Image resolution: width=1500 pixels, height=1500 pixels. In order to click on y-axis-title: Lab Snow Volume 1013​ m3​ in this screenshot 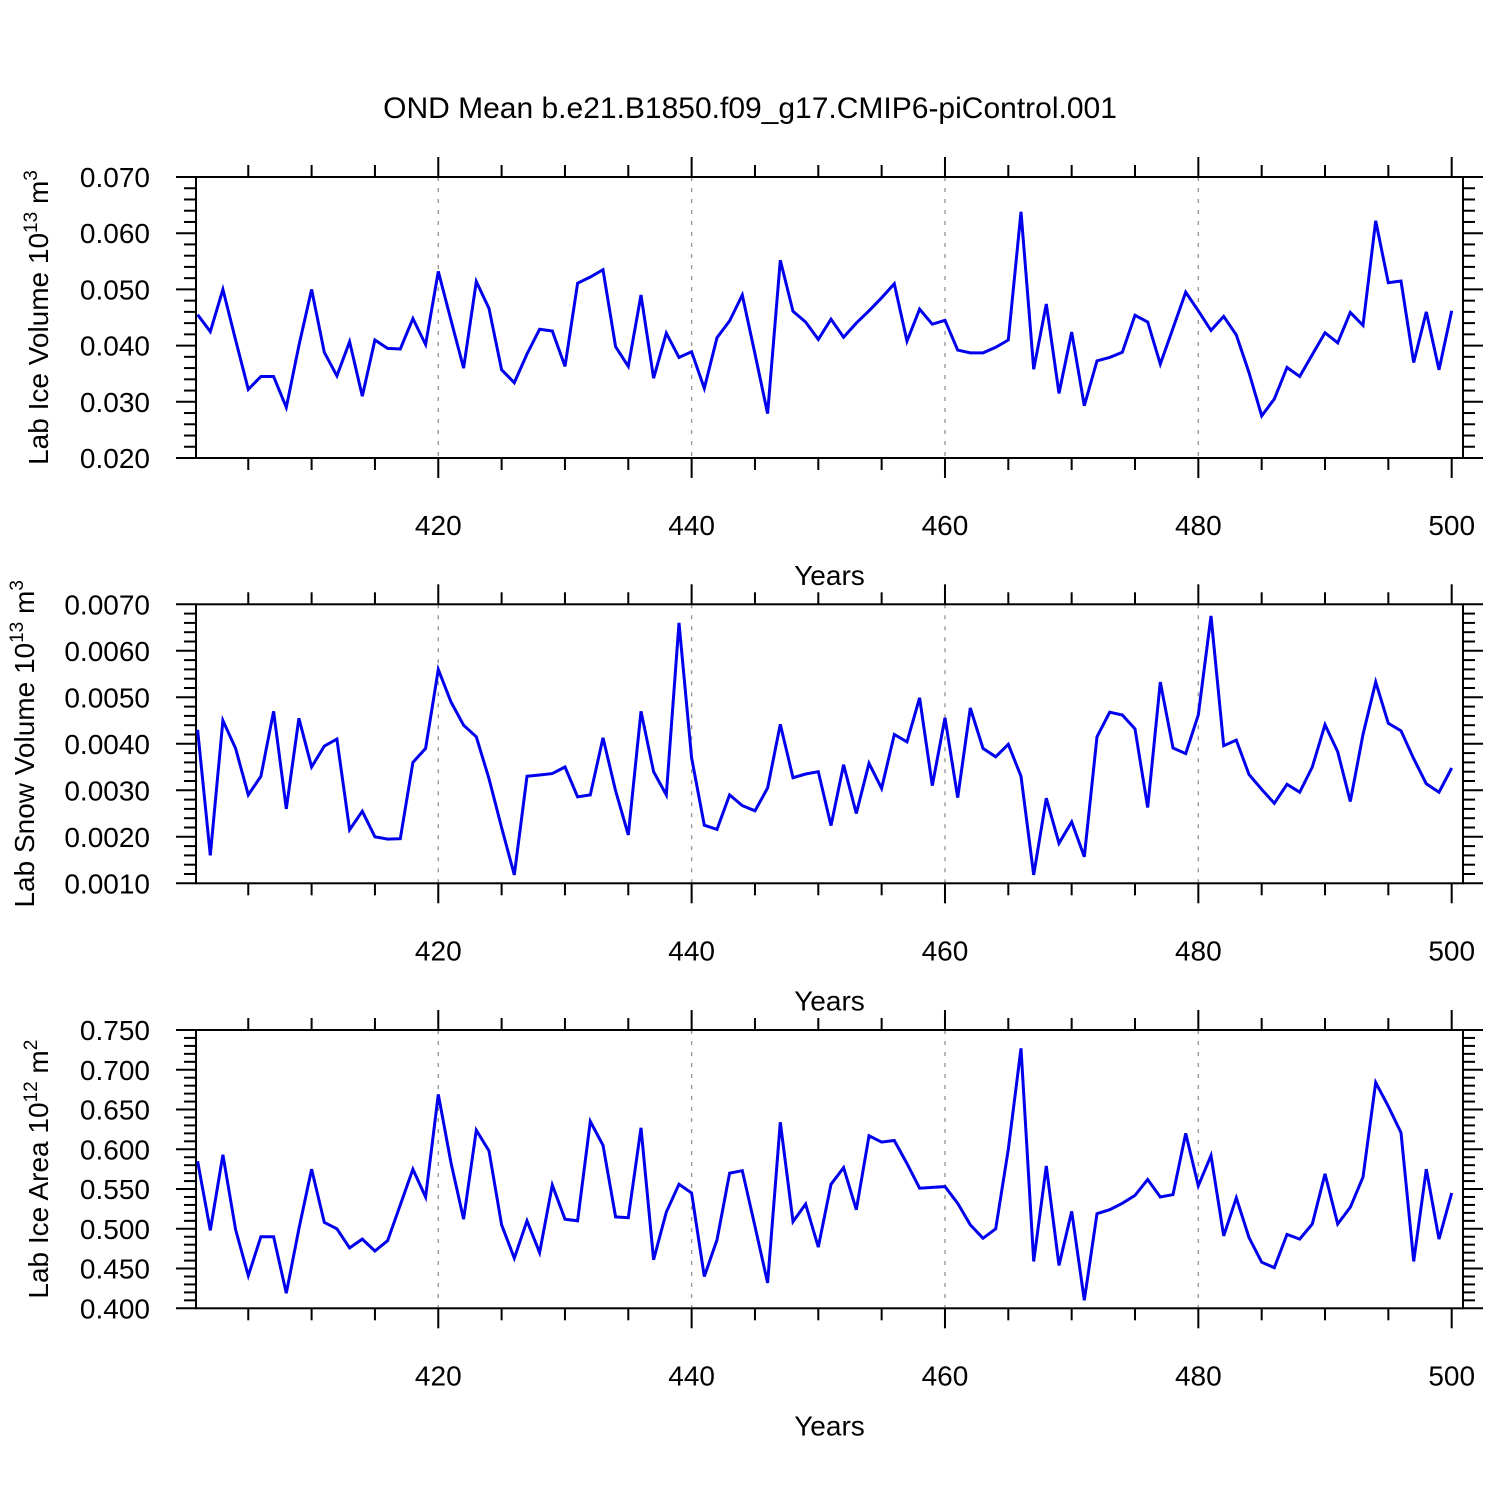, I will do `click(23, 743)`.